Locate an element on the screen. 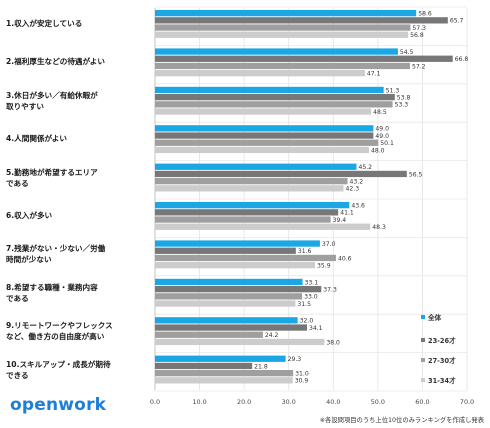  data-label: 29.3 is located at coordinates (295, 359).